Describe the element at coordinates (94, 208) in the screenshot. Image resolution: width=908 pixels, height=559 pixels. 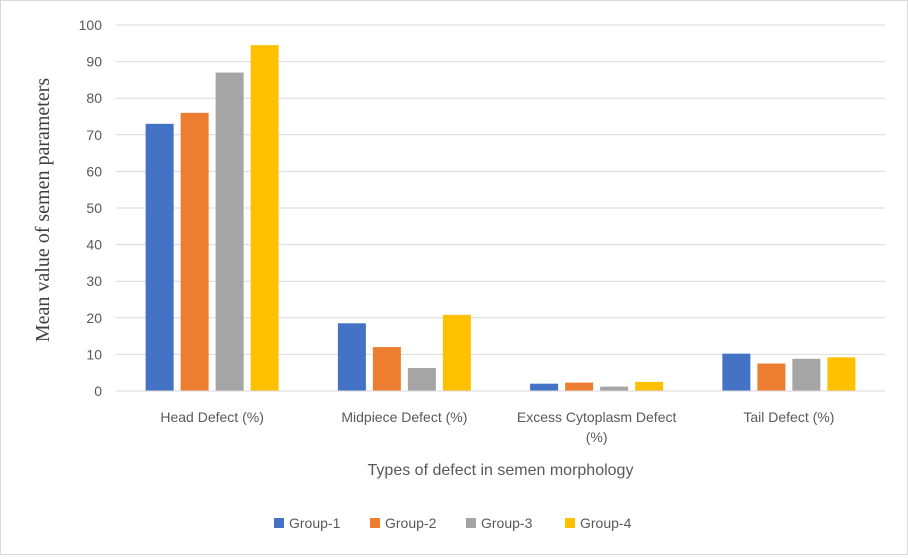
I see `y-tick-label: 50` at that location.